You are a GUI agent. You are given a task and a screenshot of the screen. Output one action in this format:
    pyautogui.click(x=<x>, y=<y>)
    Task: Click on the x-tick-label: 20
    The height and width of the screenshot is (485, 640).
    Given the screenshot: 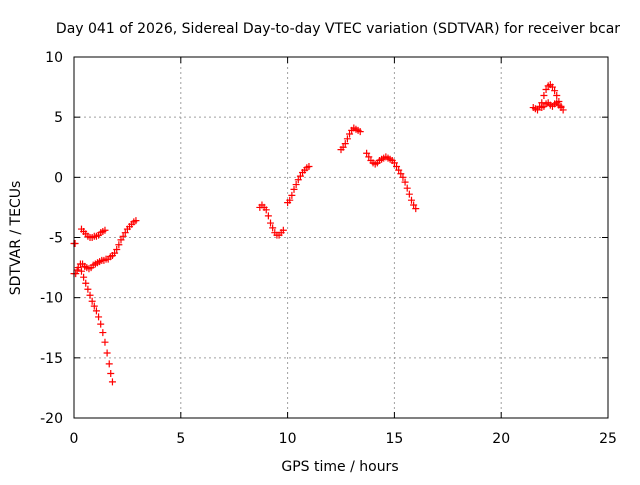 What is the action you would take?
    pyautogui.click(x=501, y=439)
    